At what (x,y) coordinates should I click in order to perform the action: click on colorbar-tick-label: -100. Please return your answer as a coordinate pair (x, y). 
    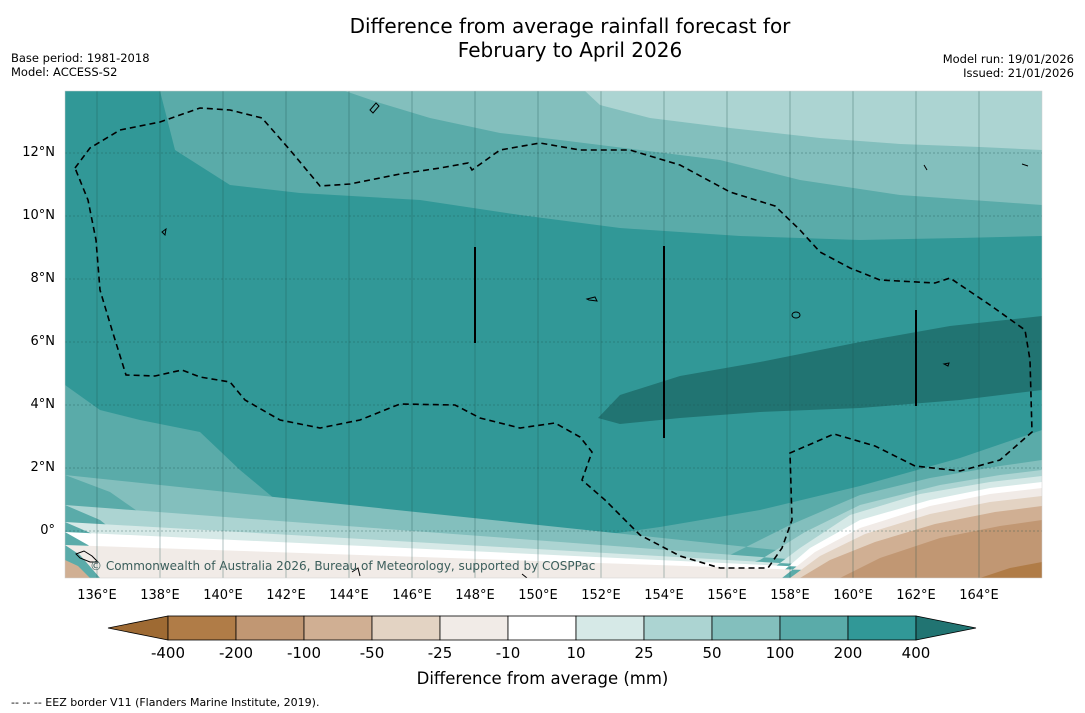
    Looking at the image, I should click on (304, 653).